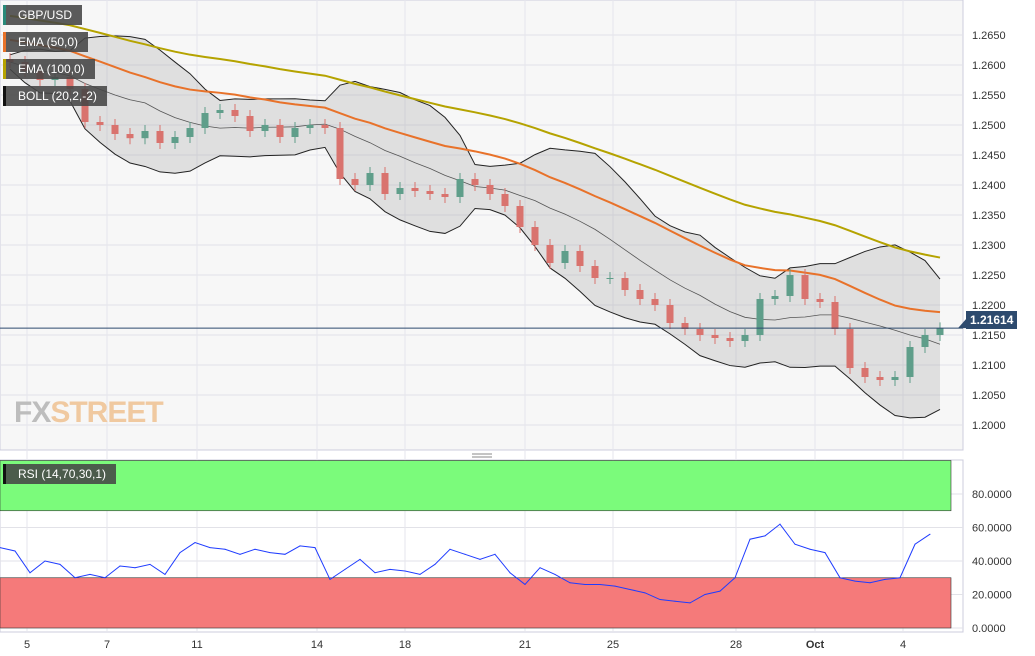  I want to click on y-tick-label: 1.2200, so click(989, 306).